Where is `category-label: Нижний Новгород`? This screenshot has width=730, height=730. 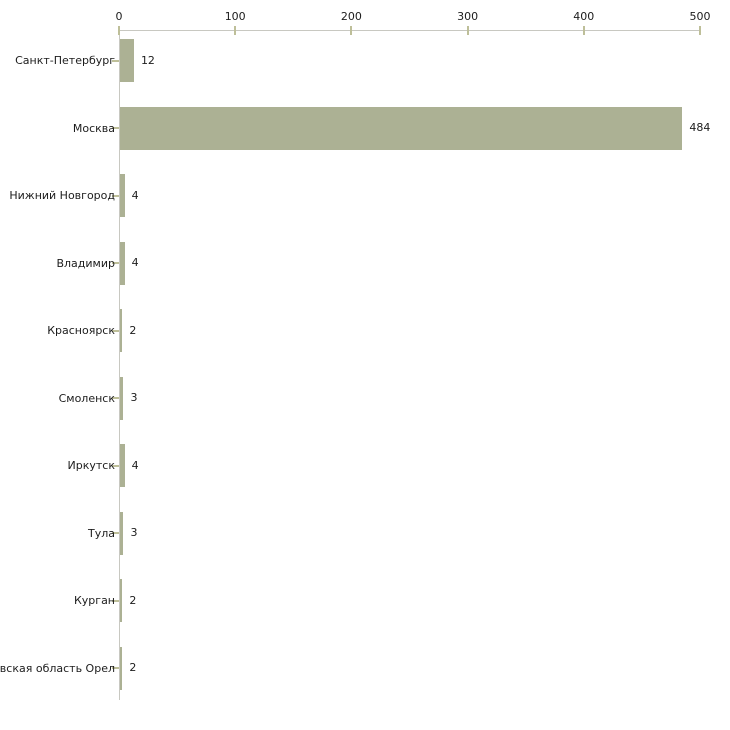 category-label: Нижний Новгород is located at coordinates (62, 195).